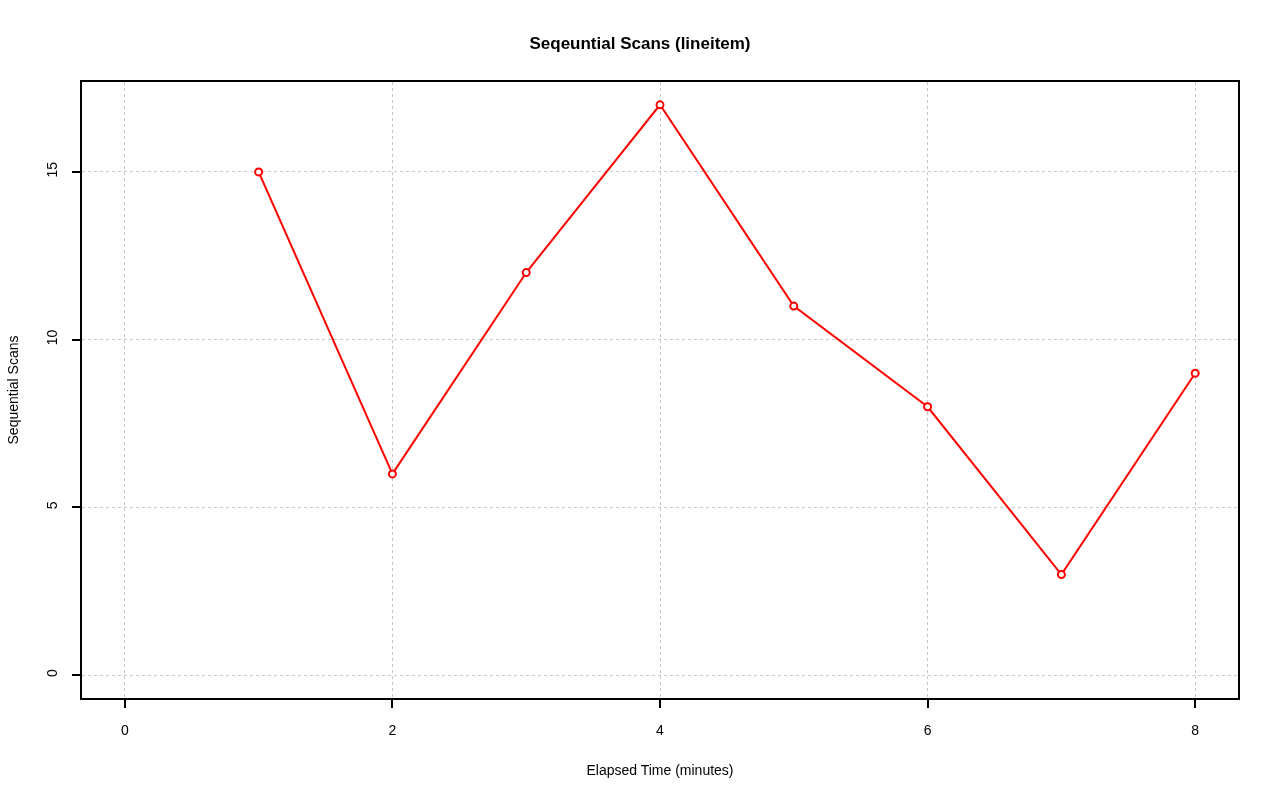  What do you see at coordinates (927, 729) in the screenshot?
I see `x-tick-label: 6` at bounding box center [927, 729].